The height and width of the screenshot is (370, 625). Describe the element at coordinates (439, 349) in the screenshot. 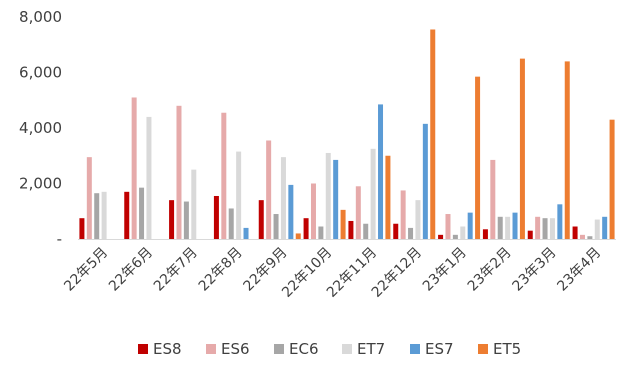

I see `legend-label-es7: ES7` at that location.